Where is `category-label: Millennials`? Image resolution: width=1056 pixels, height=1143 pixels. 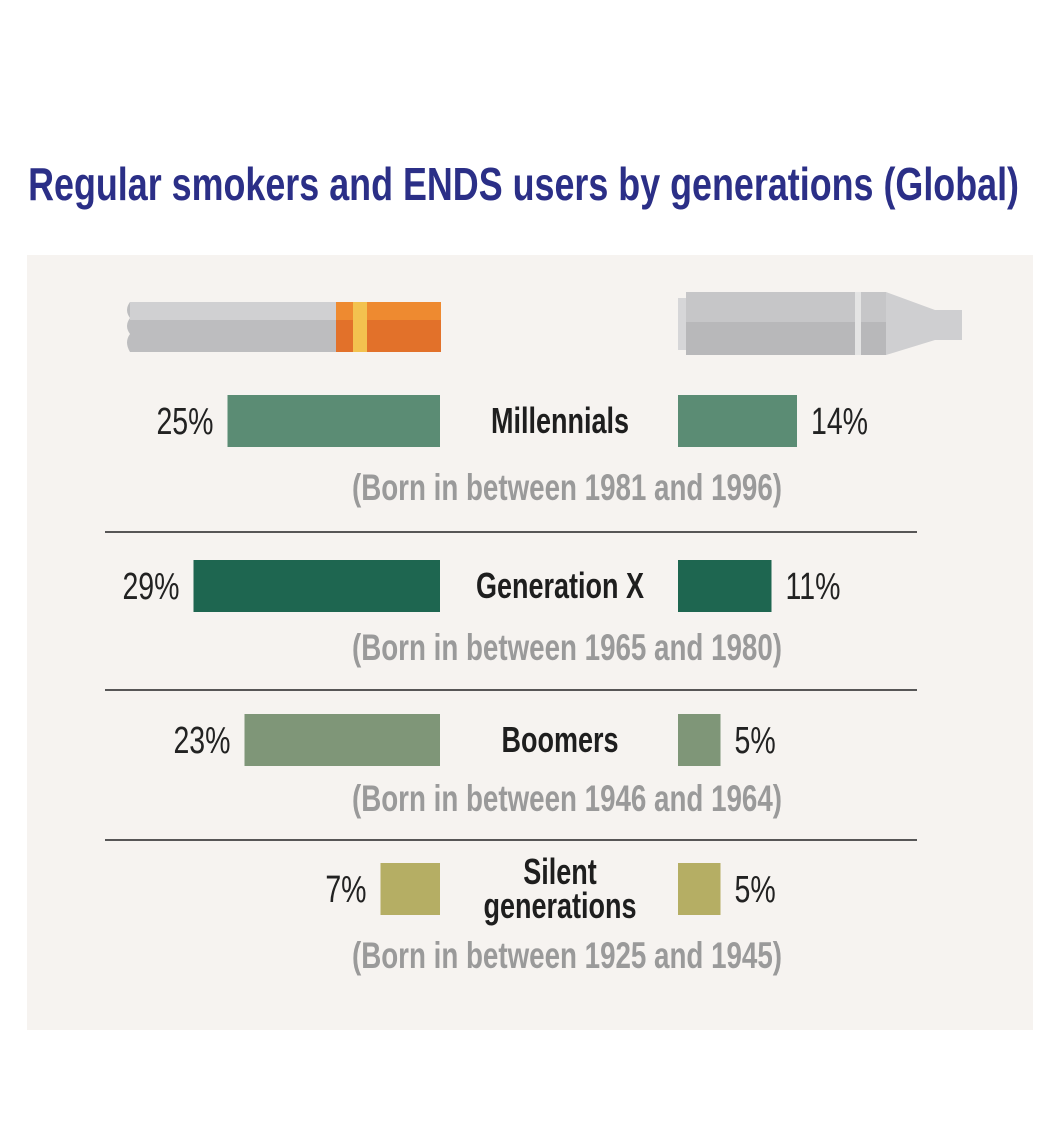
category-label: Millennials is located at coordinates (560, 420).